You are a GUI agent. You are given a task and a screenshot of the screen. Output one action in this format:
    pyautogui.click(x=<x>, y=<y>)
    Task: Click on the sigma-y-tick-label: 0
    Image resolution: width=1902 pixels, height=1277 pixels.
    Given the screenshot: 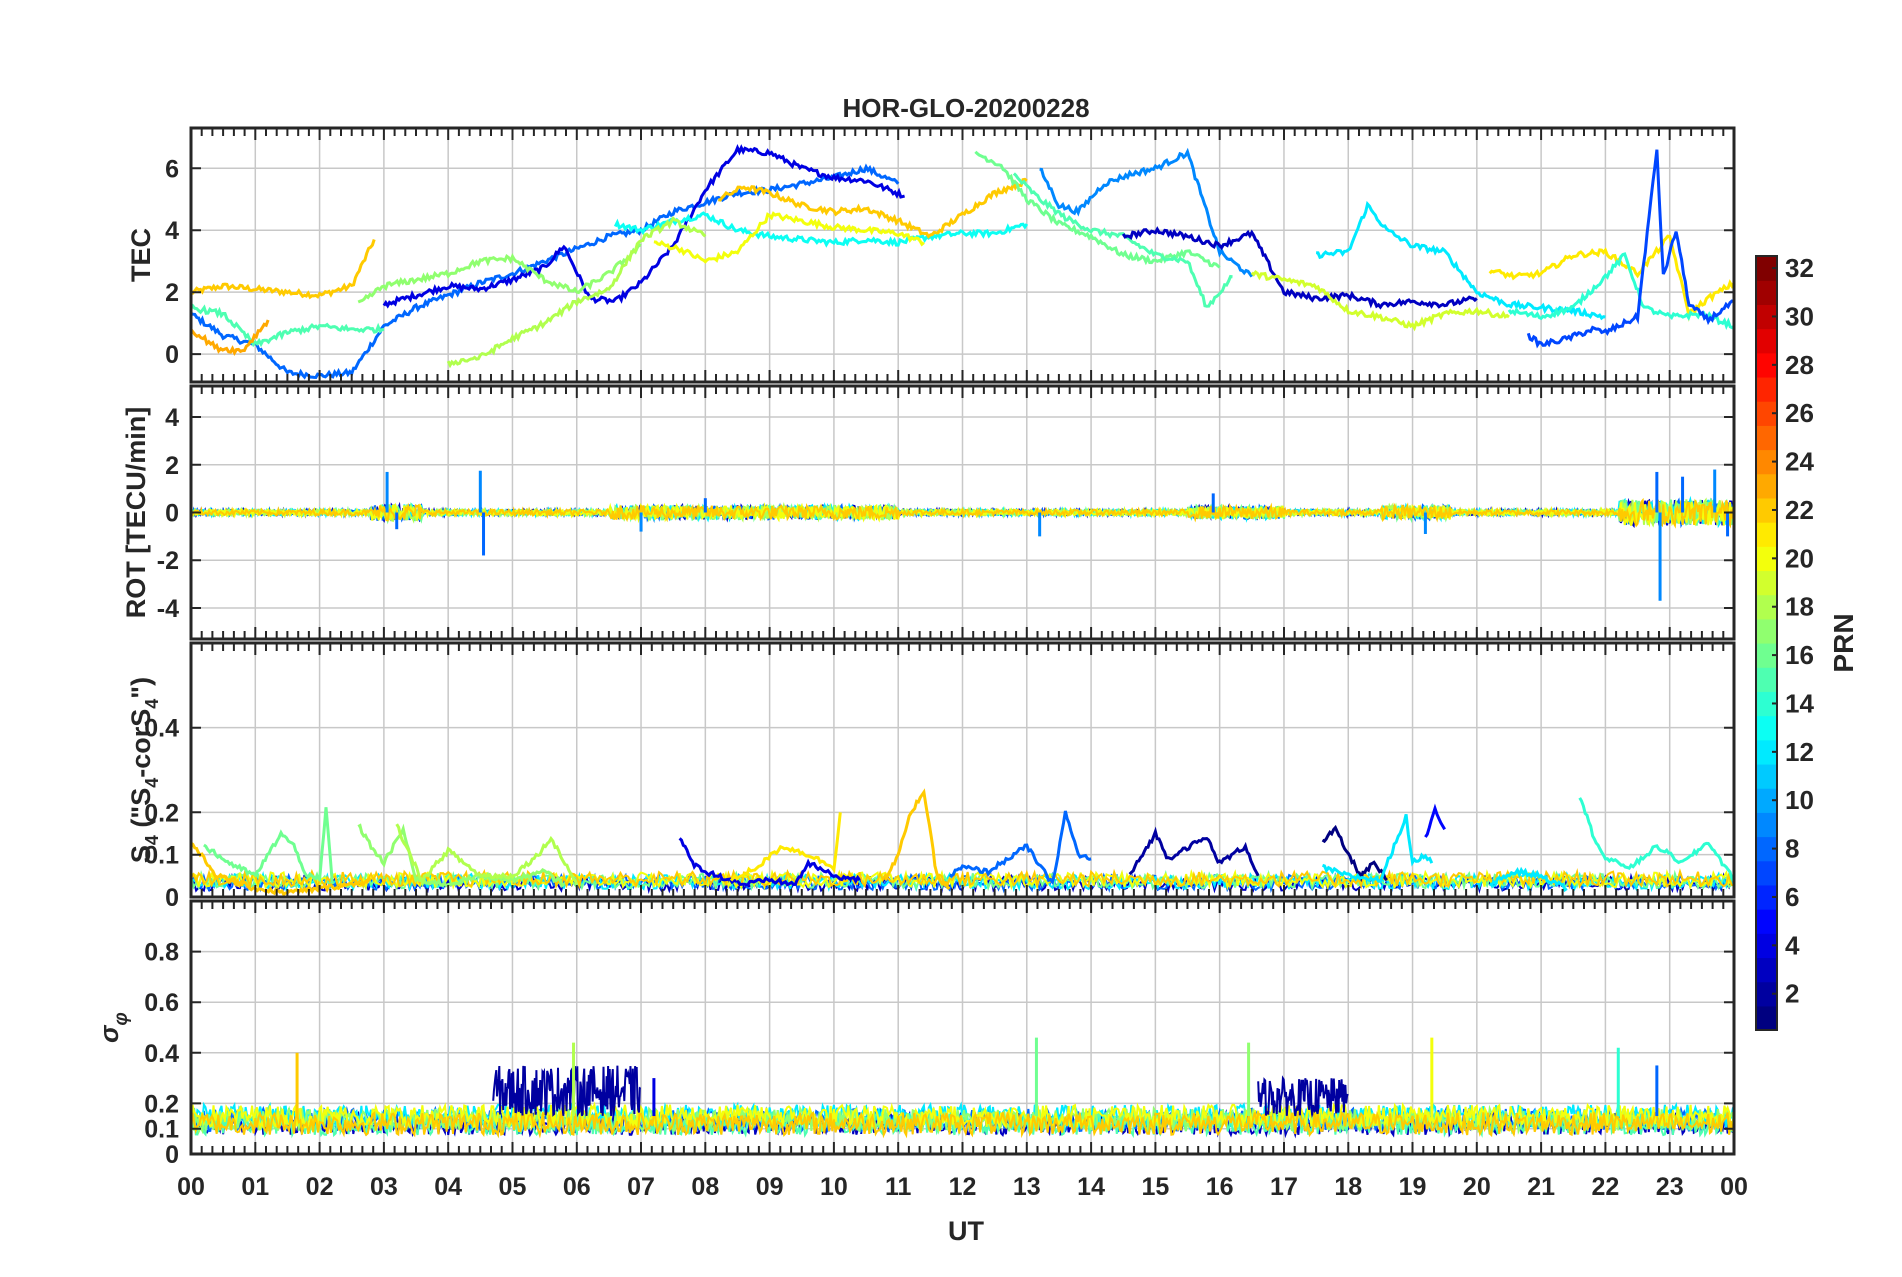 What is the action you would take?
    pyautogui.click(x=172, y=1155)
    